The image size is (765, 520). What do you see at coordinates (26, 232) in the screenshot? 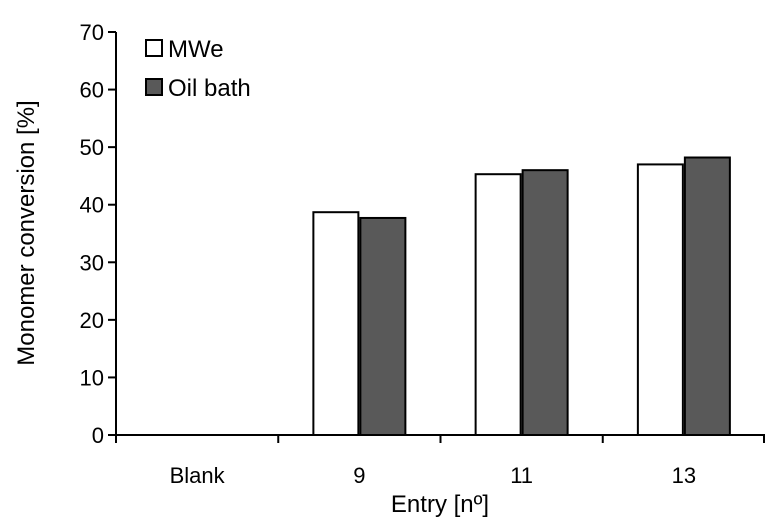
I see `y-axis-title: Monomer conversion [%]` at bounding box center [26, 232].